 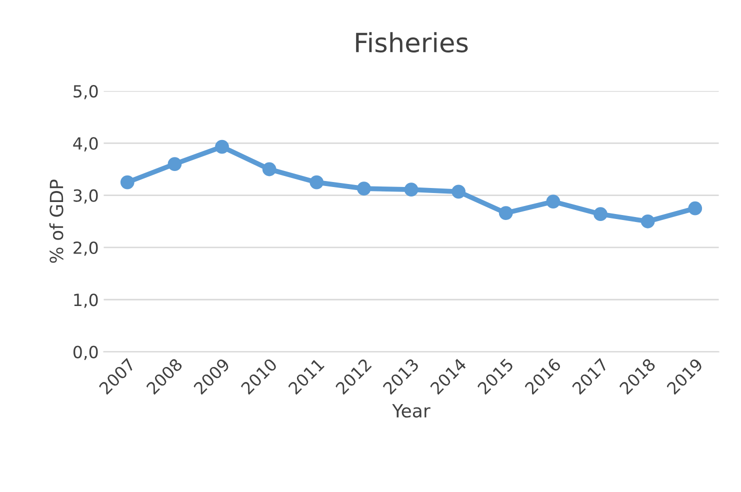 What do you see at coordinates (86, 248) in the screenshot?
I see `y-tick-label: 2,0` at bounding box center [86, 248].